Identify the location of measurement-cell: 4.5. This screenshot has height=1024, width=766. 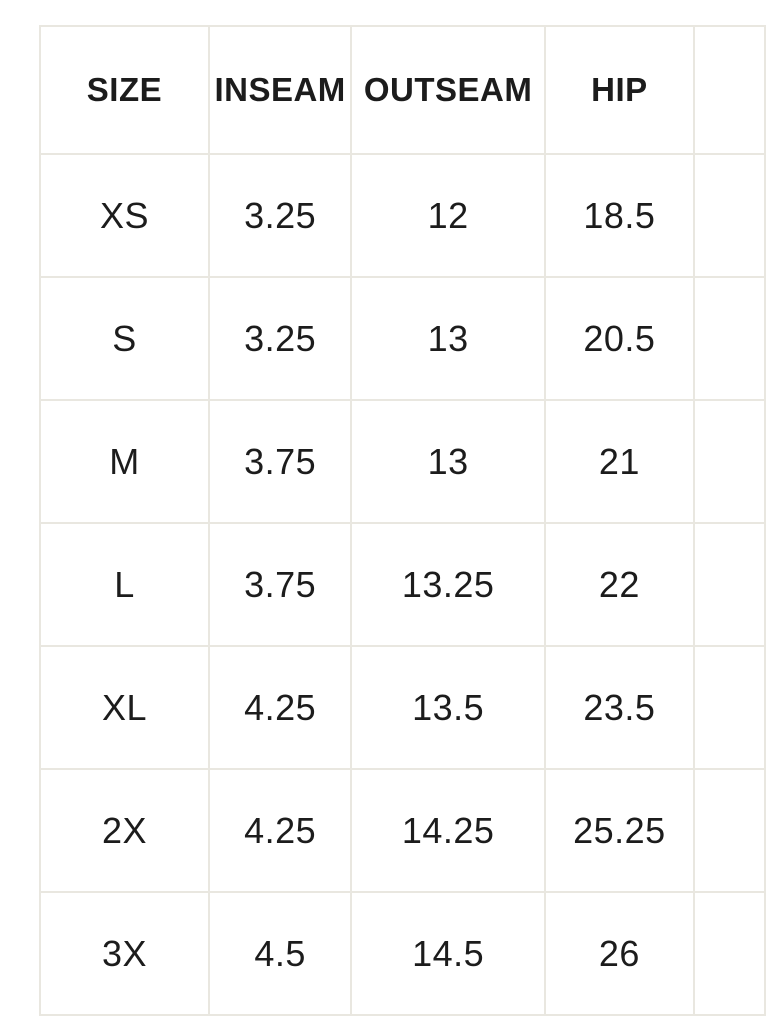
(280, 953).